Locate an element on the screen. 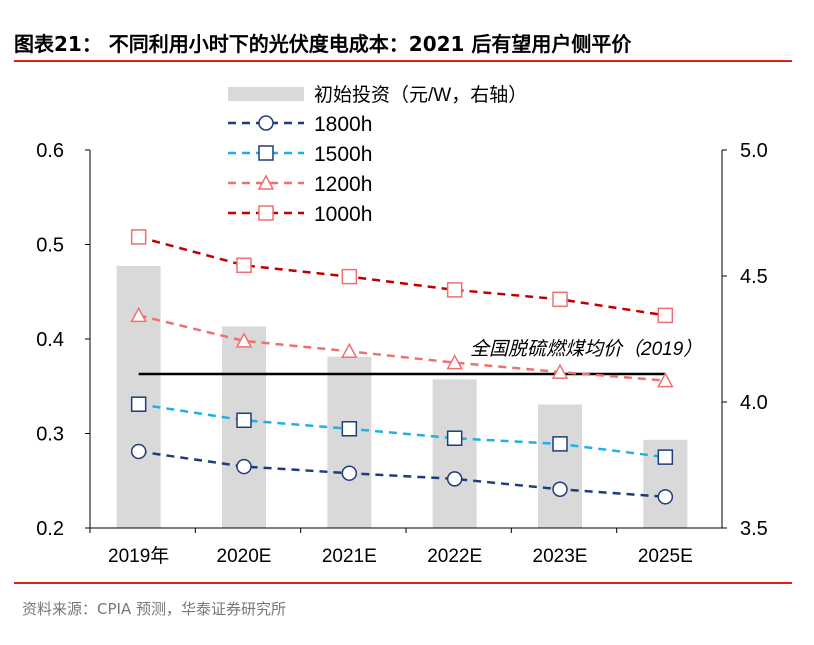  legend-swatch-bars is located at coordinates (266, 94).